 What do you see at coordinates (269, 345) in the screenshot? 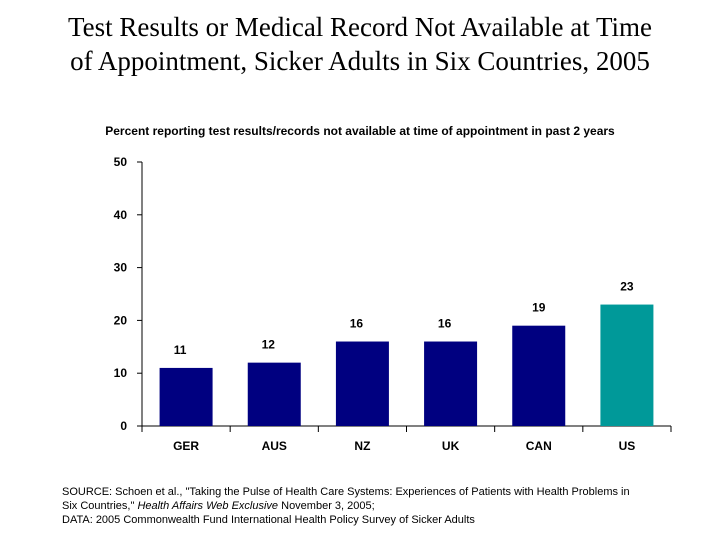
I see `data-label: 12` at bounding box center [269, 345].